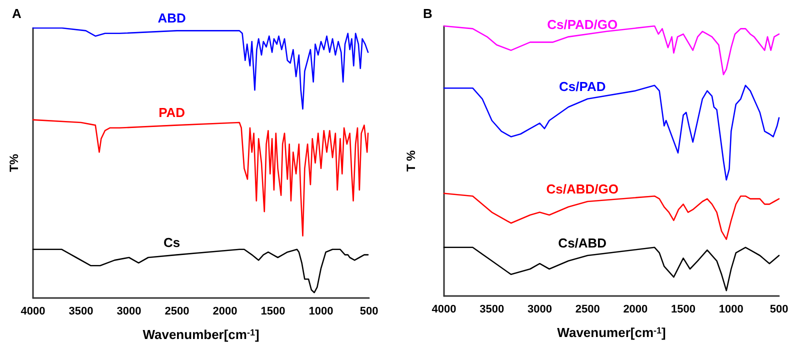  I want to click on y-axis-title: T %, so click(411, 161).